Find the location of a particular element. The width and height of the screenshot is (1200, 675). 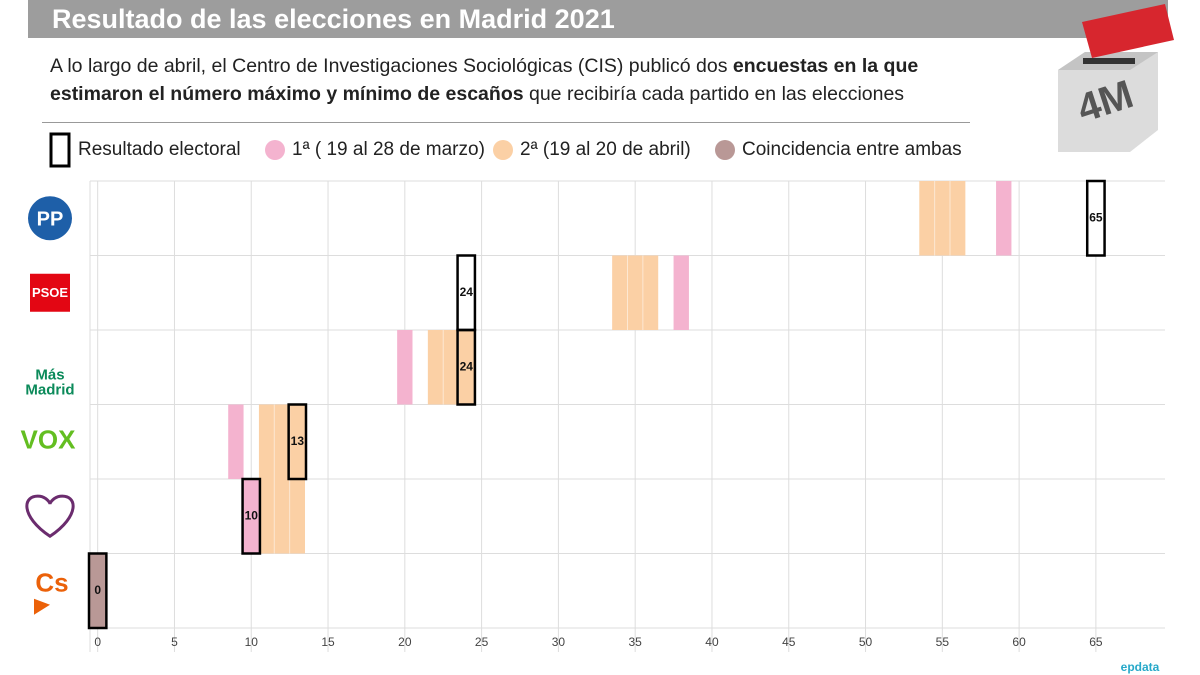

x-tick-label: 60 is located at coordinates (1019, 642).